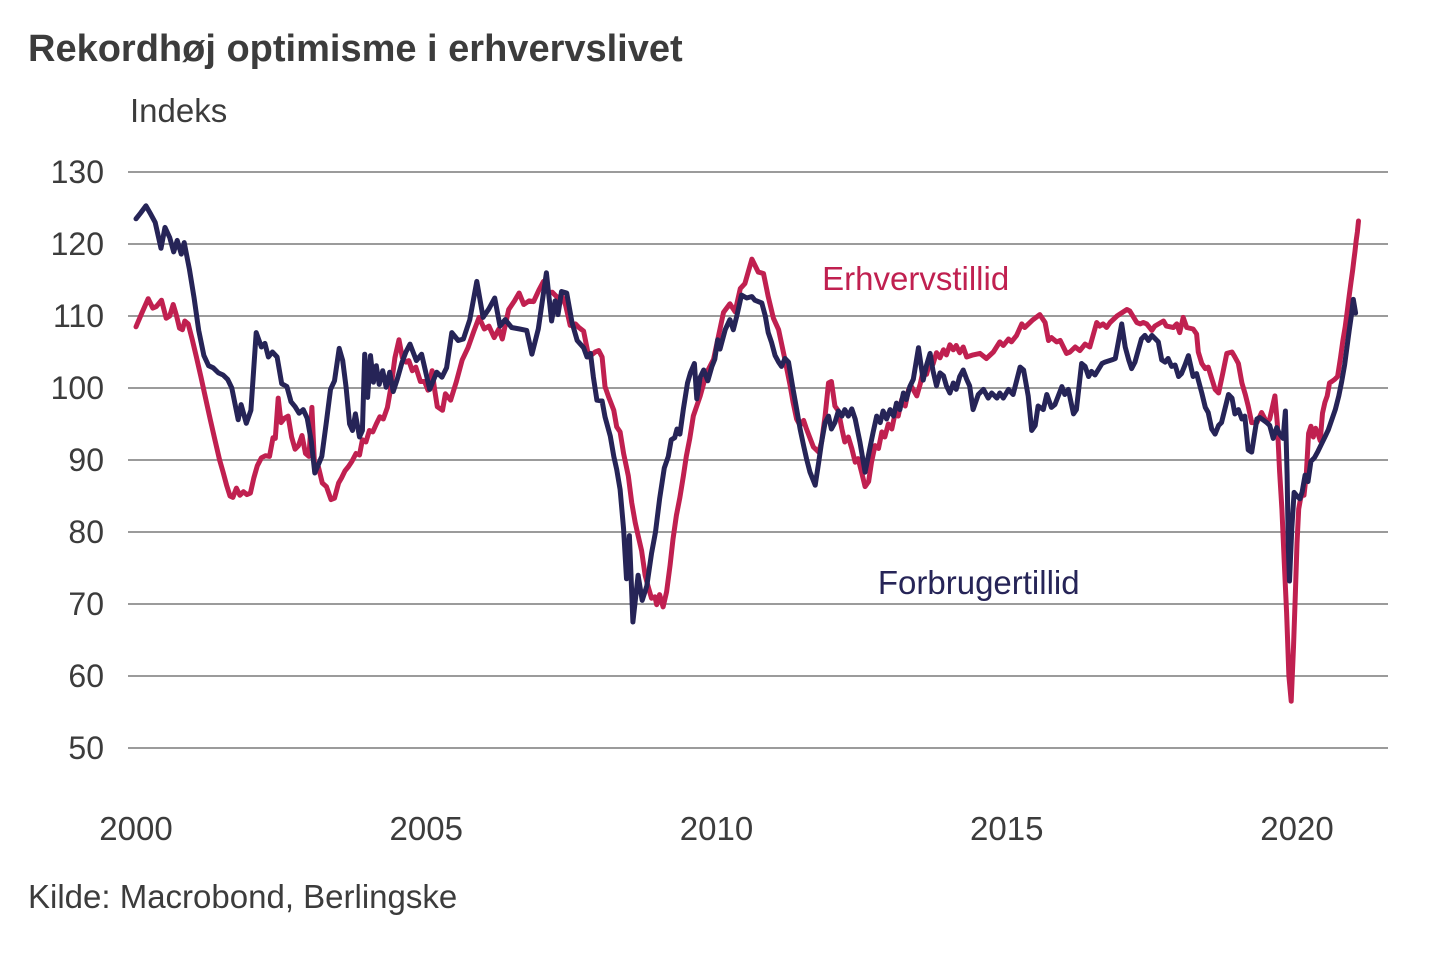 Image resolution: width=1440 pixels, height=960 pixels. What do you see at coordinates (426, 828) in the screenshot?
I see `x-tick-label-2005: 2005` at bounding box center [426, 828].